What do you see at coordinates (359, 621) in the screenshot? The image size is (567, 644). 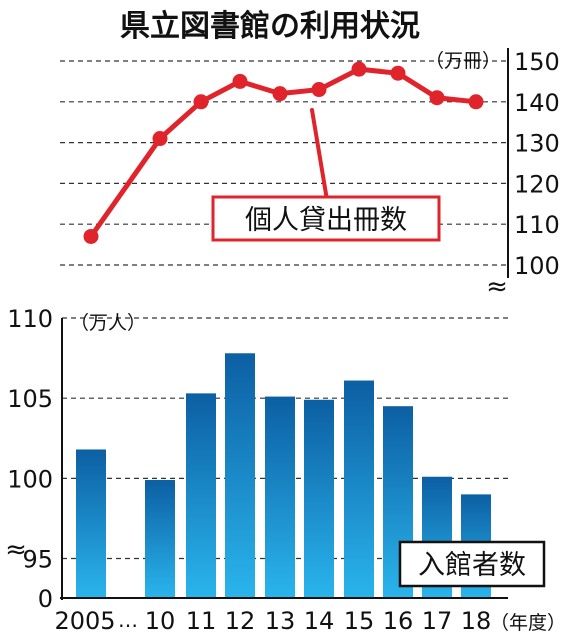 I see `x-tick-label-15: 15` at bounding box center [359, 621].